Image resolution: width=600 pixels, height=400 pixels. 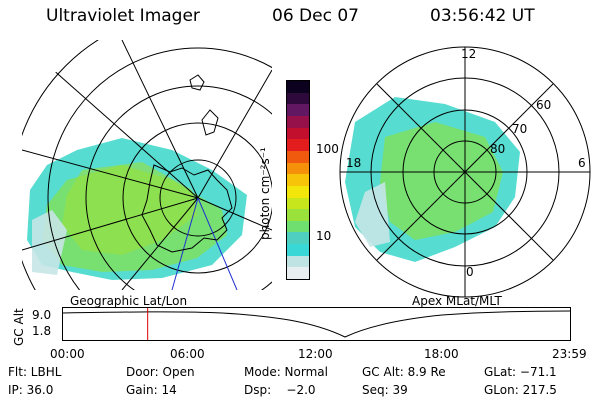 What do you see at coordinates (569, 354) in the screenshot?
I see `xtick-2359: 23:59` at bounding box center [569, 354].